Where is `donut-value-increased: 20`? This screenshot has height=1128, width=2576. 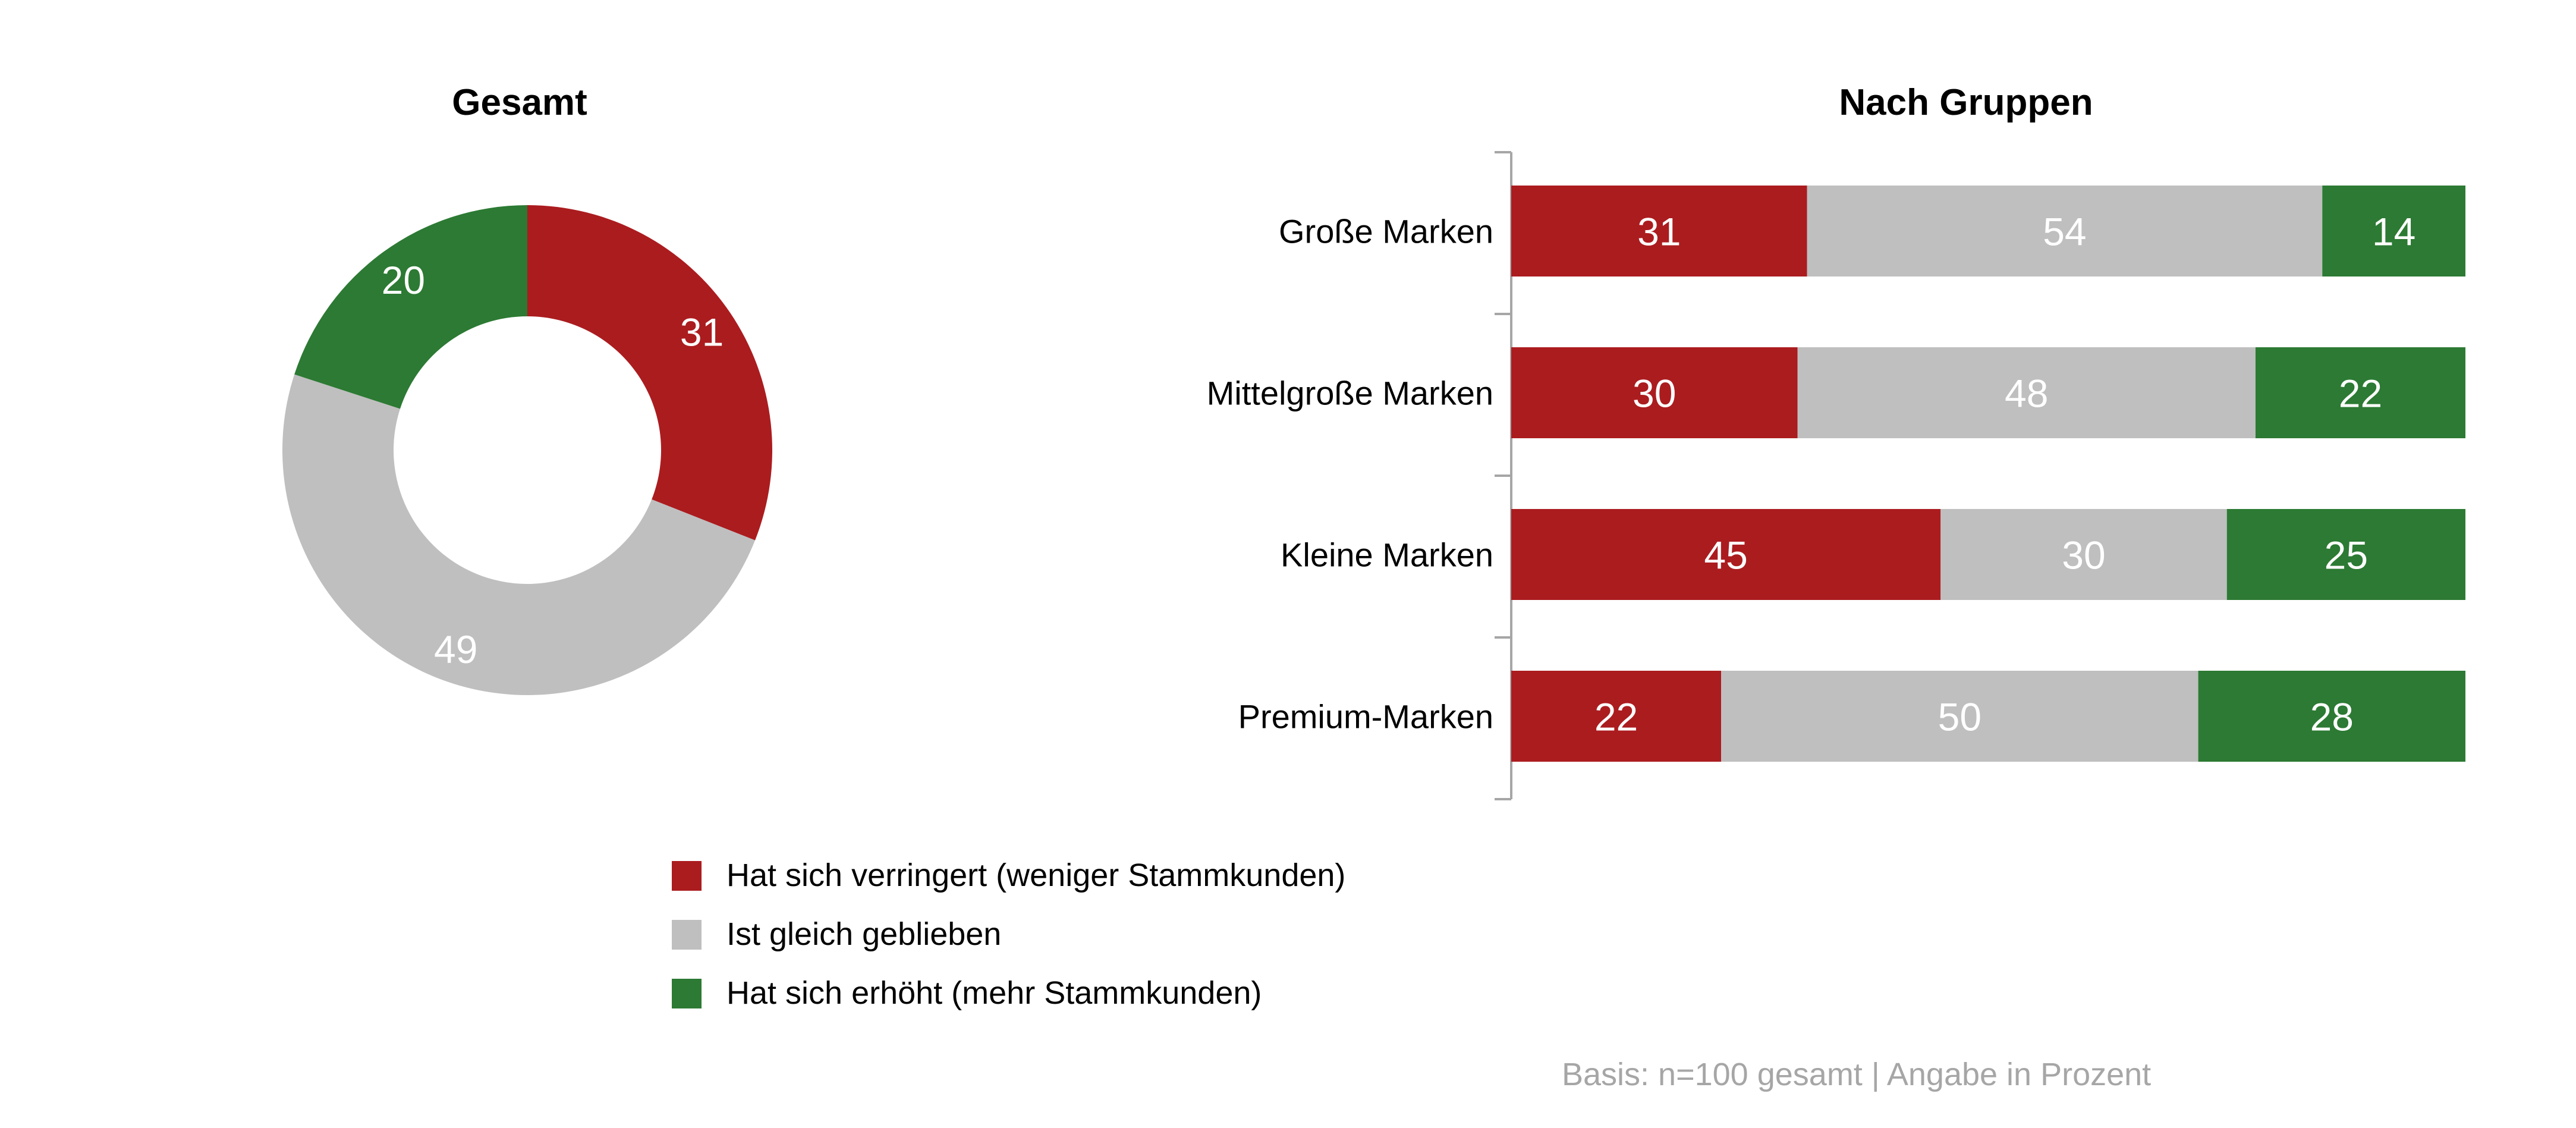 donut-value-increased: 20 is located at coordinates (403, 280).